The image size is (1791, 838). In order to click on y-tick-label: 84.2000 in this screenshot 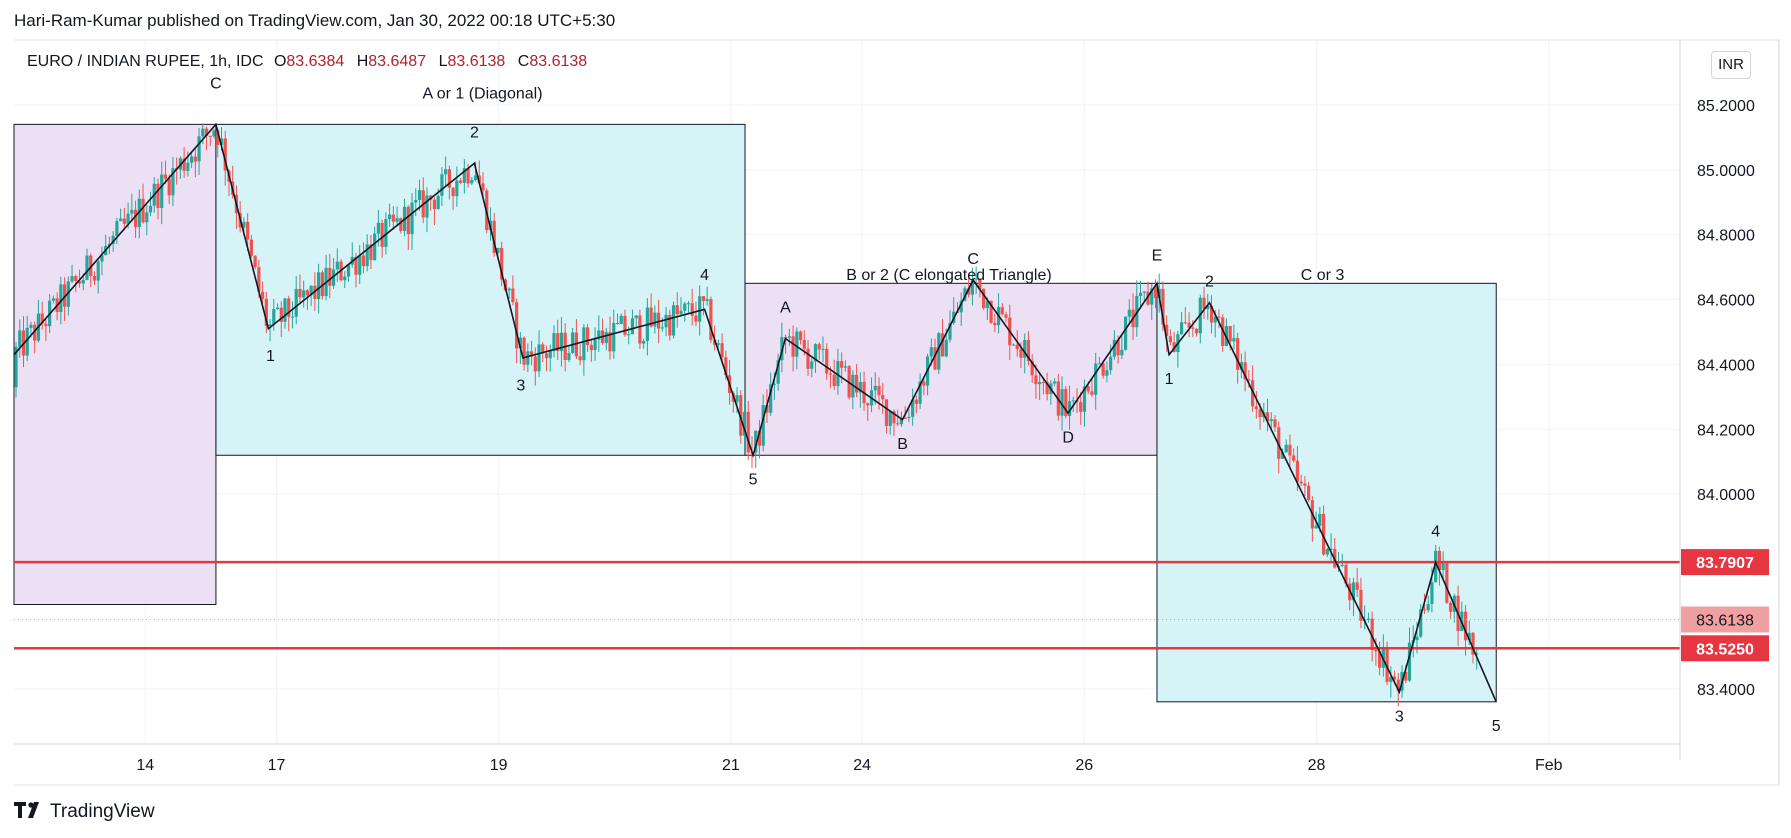, I will do `click(1726, 430)`.